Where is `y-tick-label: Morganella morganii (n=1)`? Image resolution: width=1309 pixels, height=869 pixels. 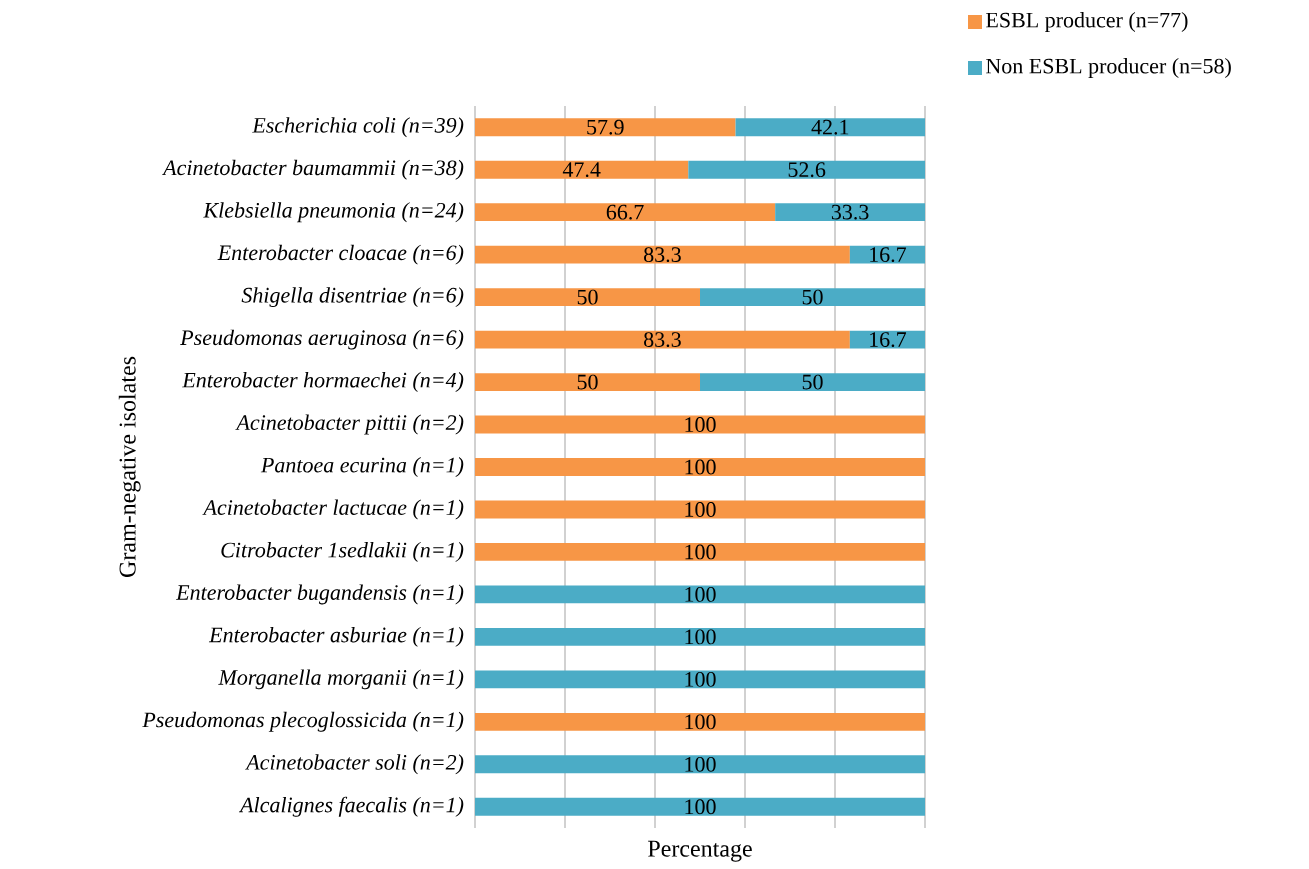
y-tick-label: Morganella morganii (n=1) is located at coordinates (341, 679).